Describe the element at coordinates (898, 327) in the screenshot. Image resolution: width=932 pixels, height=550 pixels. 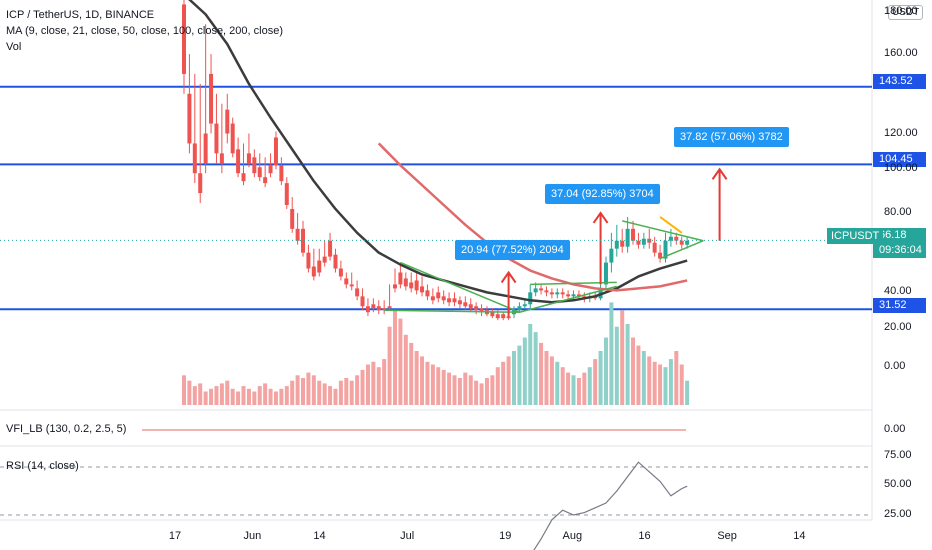
I see `price-tick-label: 20.00` at that location.